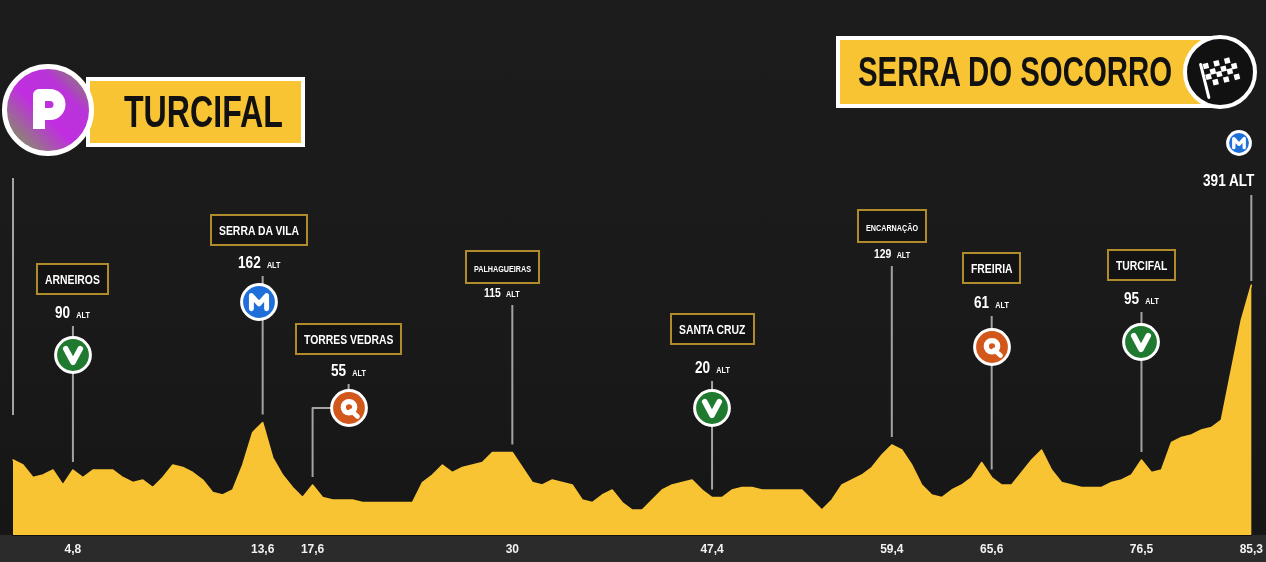 Image resolution: width=1266 pixels, height=562 pixels. Describe the element at coordinates (1015, 71) in the screenshot. I see `text: SERRA DO SOCORRO` at that location.